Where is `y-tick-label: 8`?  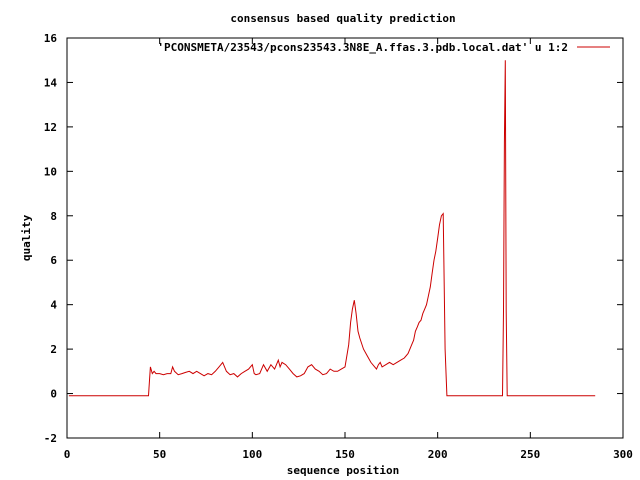 y-tick-label: 8 is located at coordinates (53, 216).